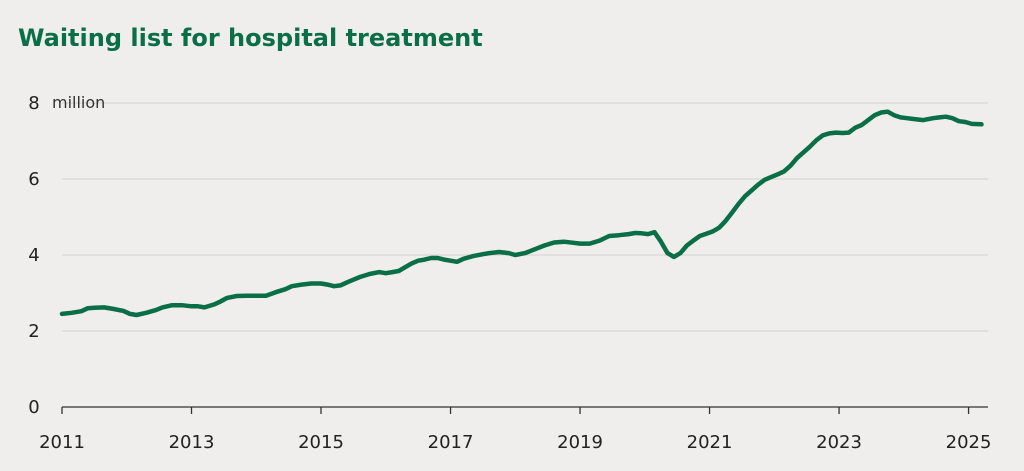 Image resolution: width=1024 pixels, height=471 pixels. I want to click on x-tick-label-2017: 2017, so click(451, 442).